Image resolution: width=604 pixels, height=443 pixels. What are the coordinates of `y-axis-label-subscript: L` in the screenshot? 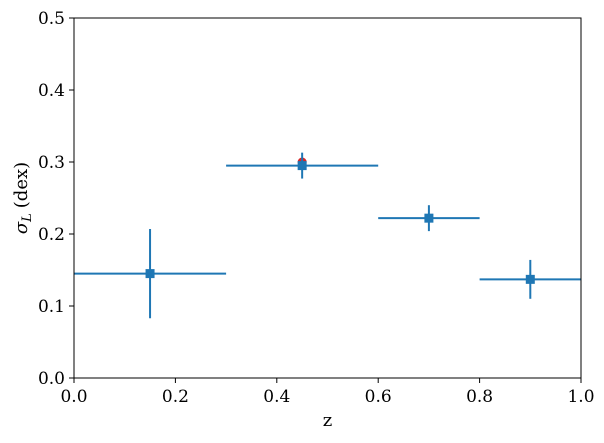 It's located at (27, 218).